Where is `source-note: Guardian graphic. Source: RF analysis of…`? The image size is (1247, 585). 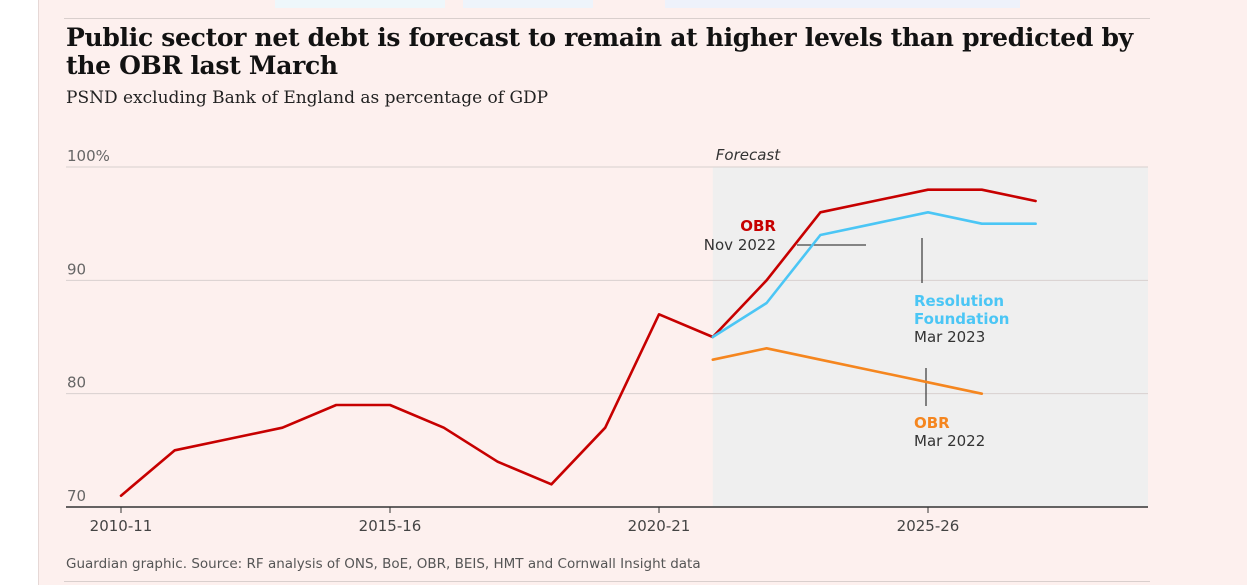
source-note: Guardian graphic. Source: RF analysis of… is located at coordinates (383, 564).